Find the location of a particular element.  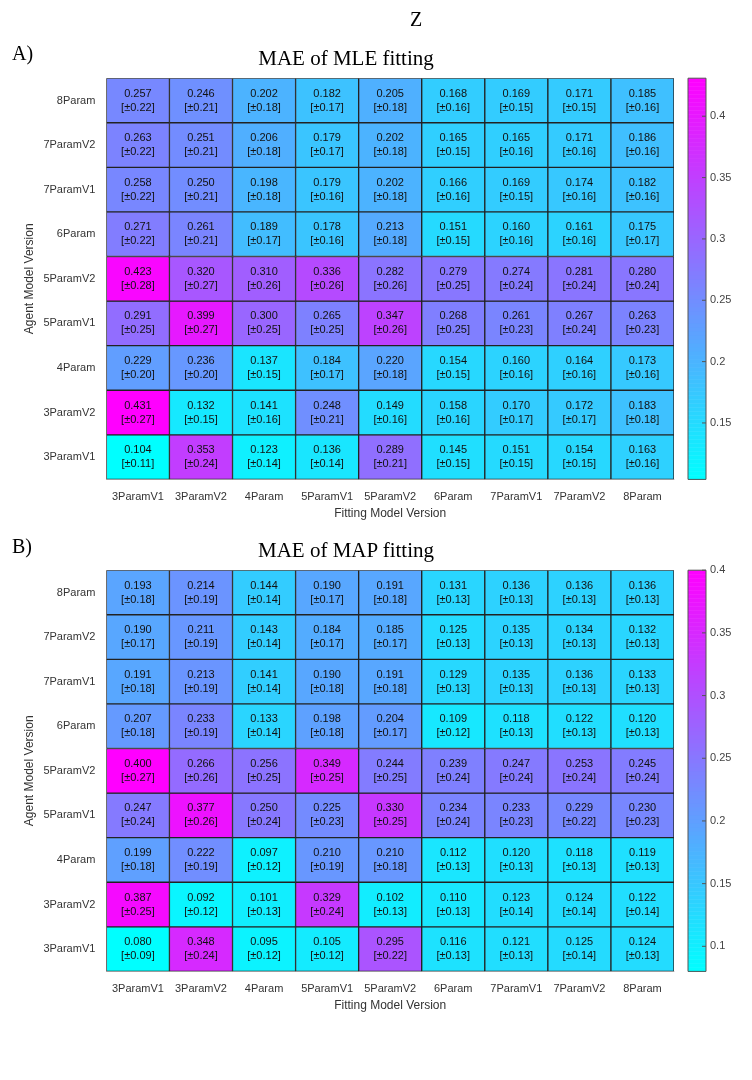

data-label: 0.161 [±0.16] is located at coordinates (579, 233).